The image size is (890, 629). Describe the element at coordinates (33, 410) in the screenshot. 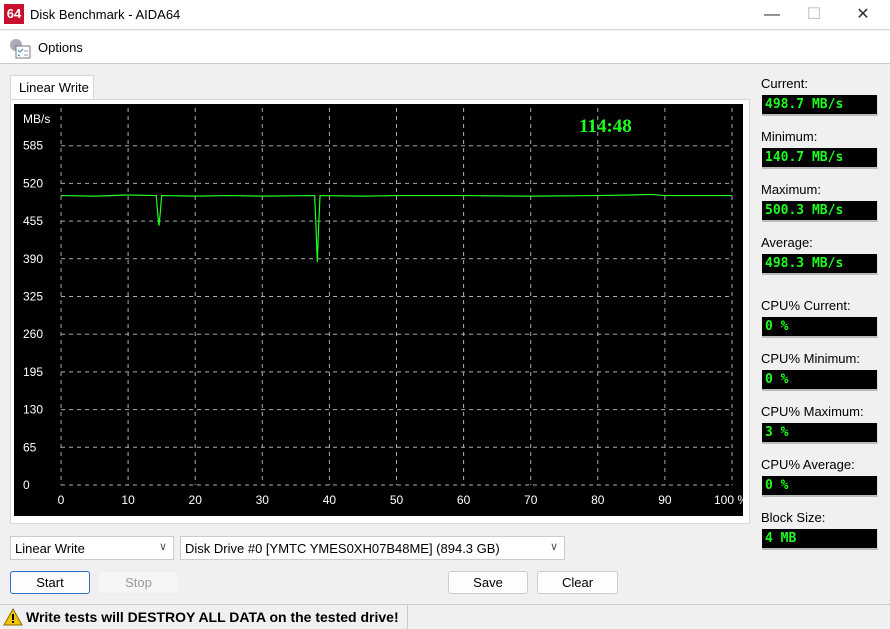

I see `y-tick-label: 130` at that location.